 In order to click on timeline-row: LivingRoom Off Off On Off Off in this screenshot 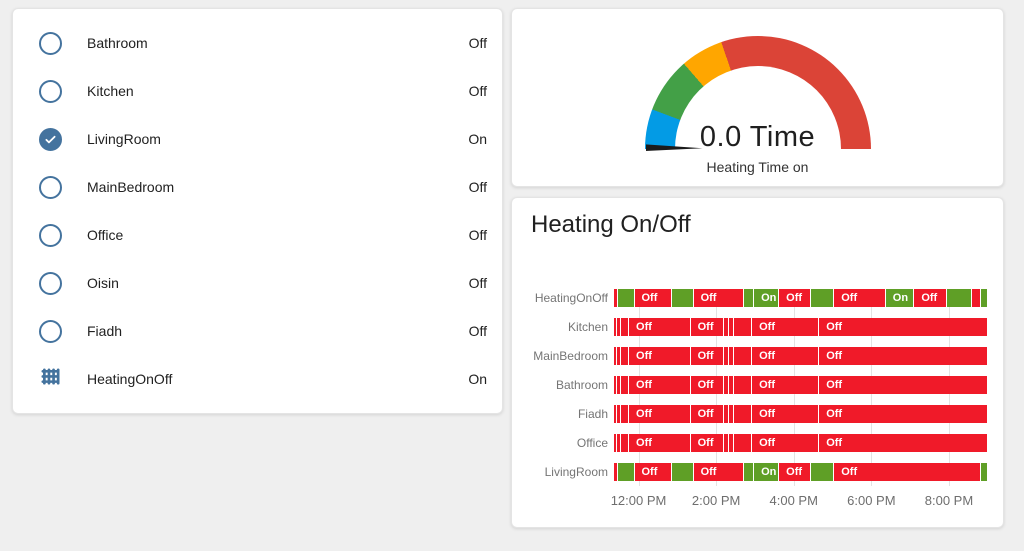, I will do `click(758, 472)`.